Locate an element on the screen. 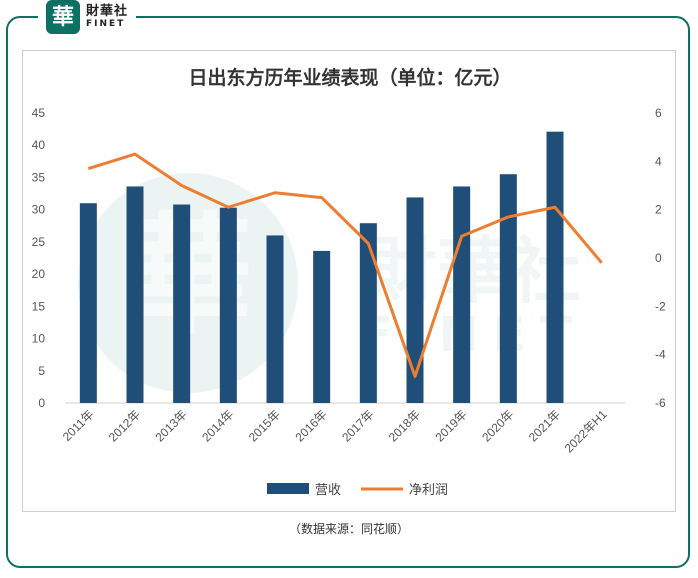 This screenshot has width=698, height=578. y-left-tick-label: 25 is located at coordinates (39, 242).